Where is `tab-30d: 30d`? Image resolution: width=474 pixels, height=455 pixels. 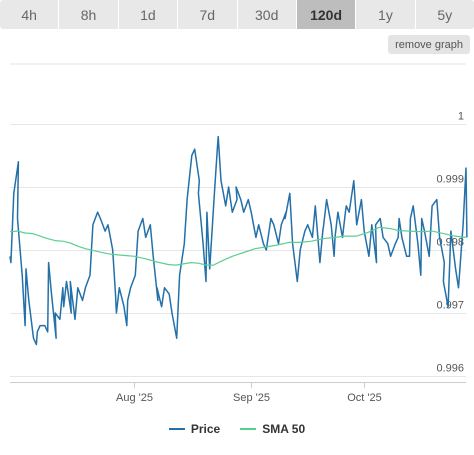 tab-30d: 30d is located at coordinates (267, 14).